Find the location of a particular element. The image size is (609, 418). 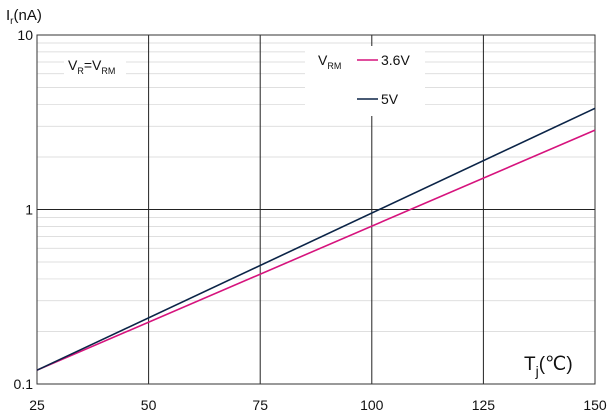

x-tick-labels: 25 50 75 100 125 150 is located at coordinates (318, 405).